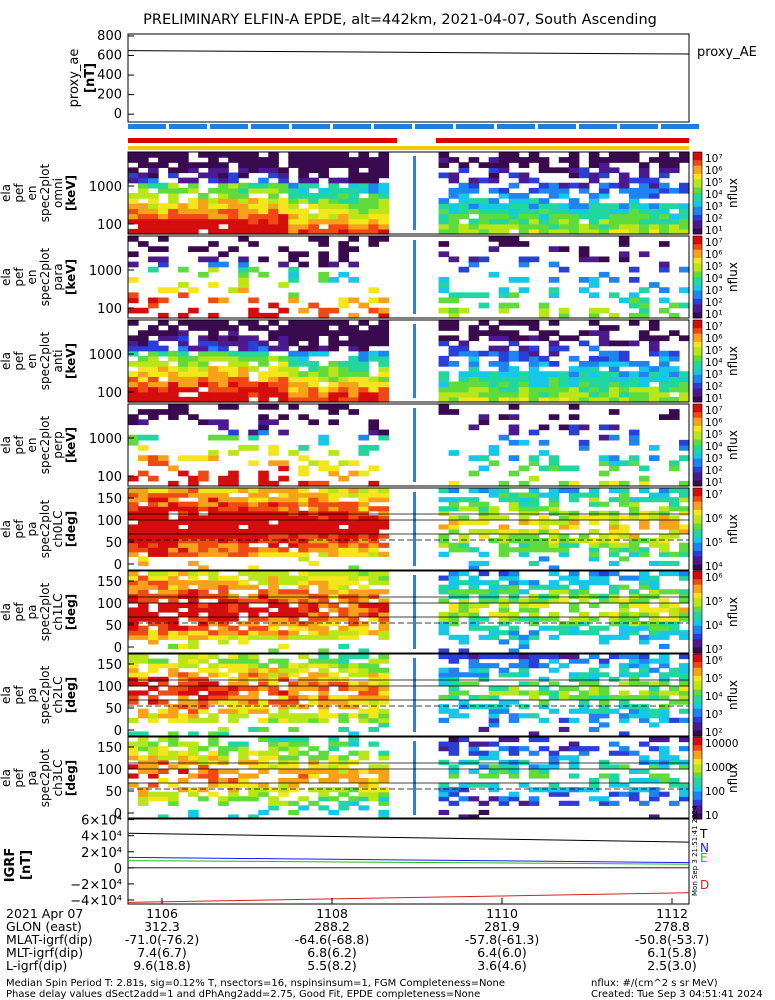  I want to click on panel-ytick-label: 1000, so click(105, 187).